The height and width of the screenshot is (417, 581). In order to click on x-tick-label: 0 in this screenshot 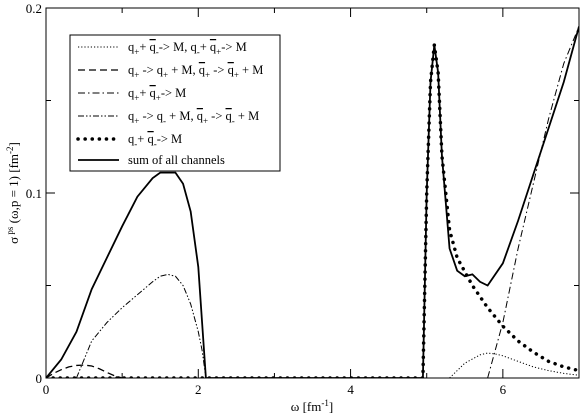, I will do `click(46, 389)`.